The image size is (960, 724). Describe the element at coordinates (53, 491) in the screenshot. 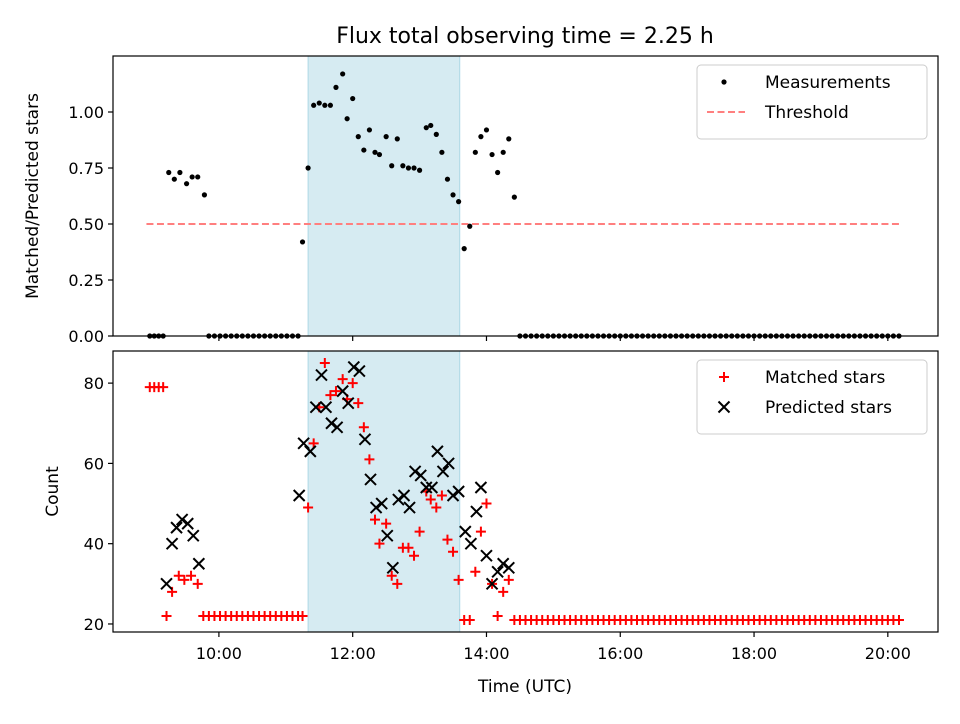

I see `y-axis-label: Count` at that location.